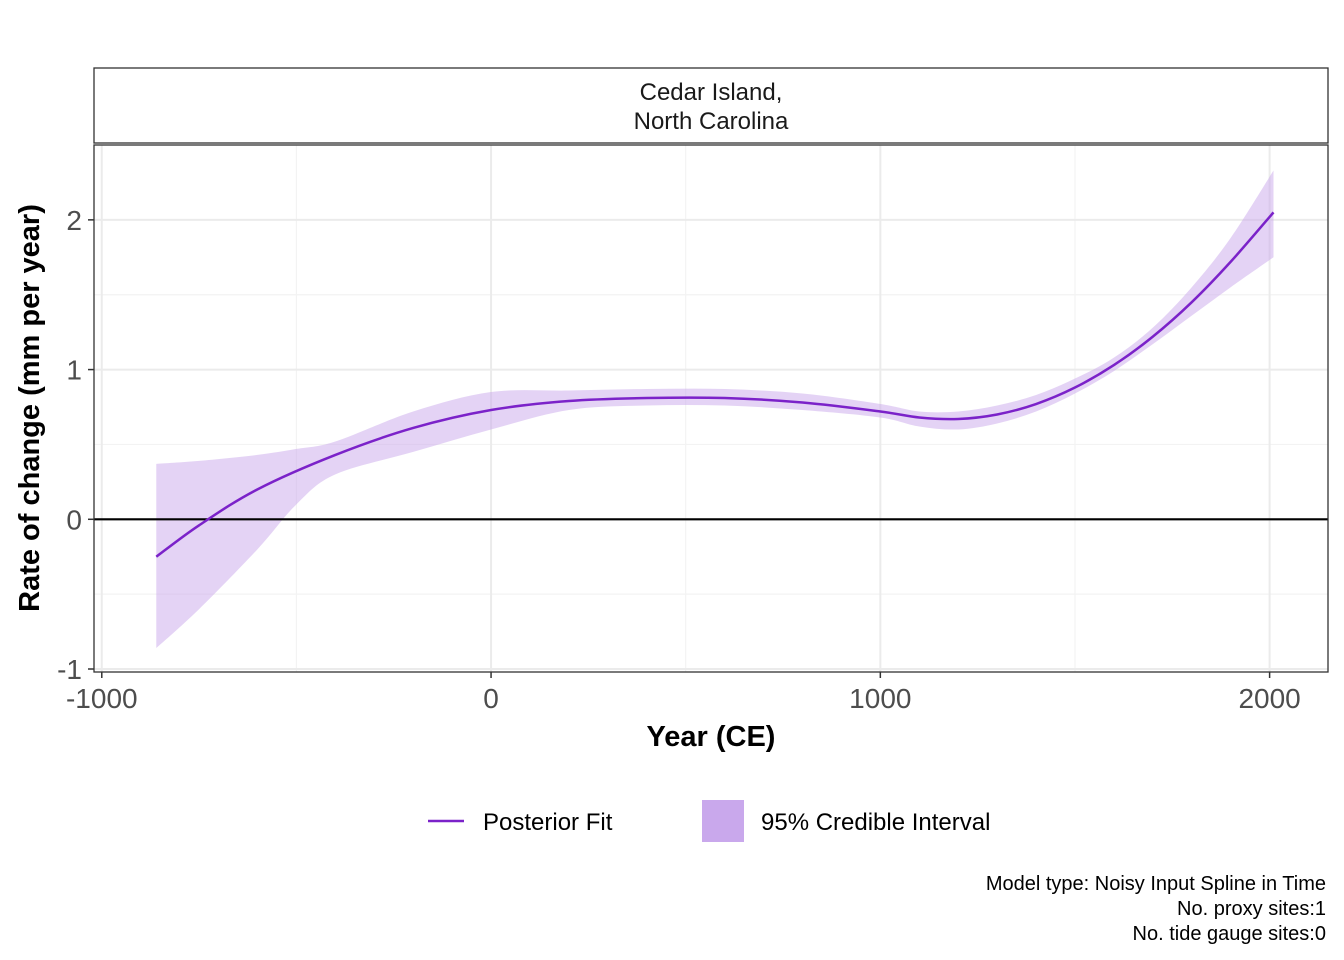  What do you see at coordinates (69, 669) in the screenshot?
I see `y-tick-label: -1` at bounding box center [69, 669].